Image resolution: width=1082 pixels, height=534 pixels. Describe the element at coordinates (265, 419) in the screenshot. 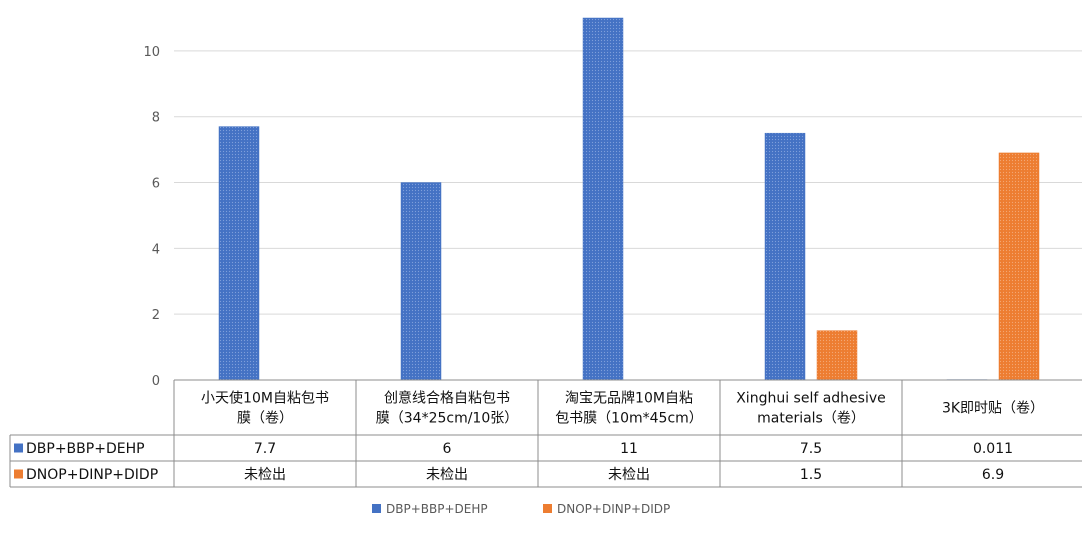

I see `x-category-label: 膜（卷）` at that location.